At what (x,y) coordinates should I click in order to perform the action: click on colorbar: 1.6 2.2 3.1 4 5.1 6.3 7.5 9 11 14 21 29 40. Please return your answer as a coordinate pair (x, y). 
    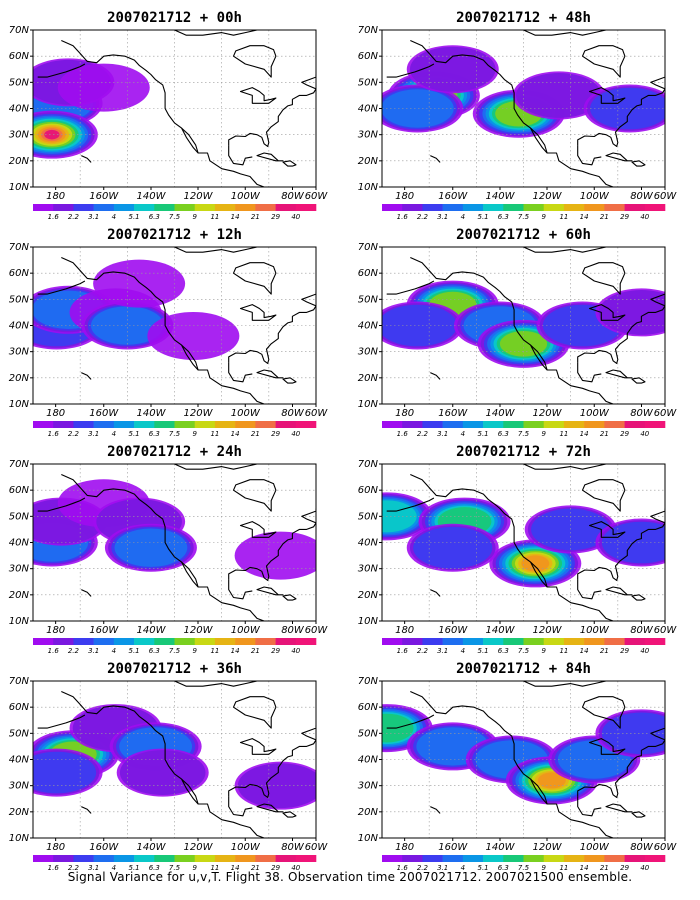
    Looking at the image, I should click on (175, 212).